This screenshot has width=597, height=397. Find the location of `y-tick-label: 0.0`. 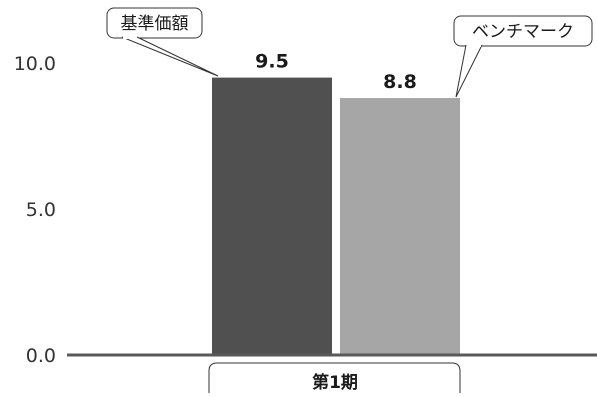

y-tick-label: 0.0 is located at coordinates (41, 356).